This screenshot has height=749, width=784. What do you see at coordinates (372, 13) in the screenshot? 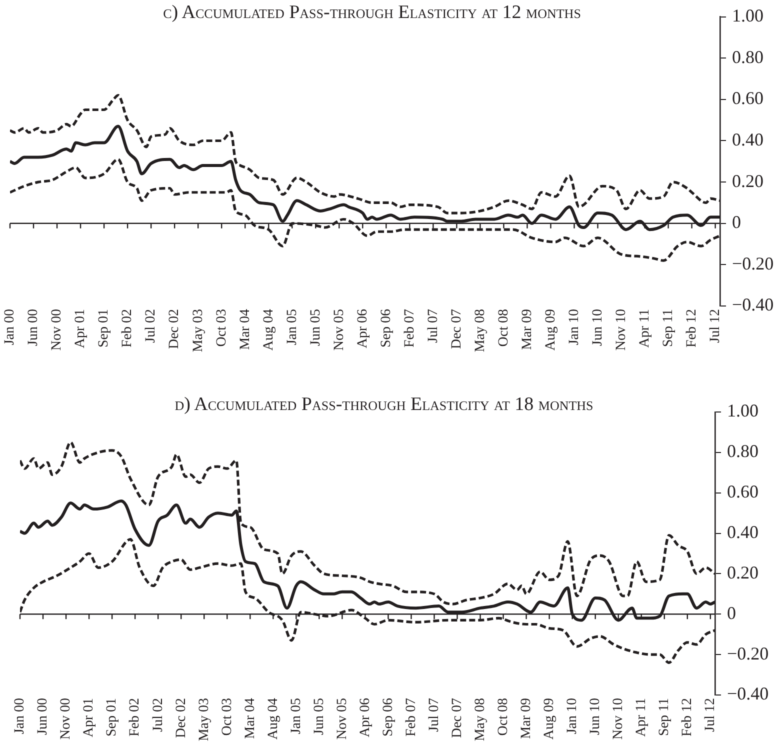
I see `chart-title: c) Accumulated Pass-through Elasticity at 12 months` at bounding box center [372, 13].